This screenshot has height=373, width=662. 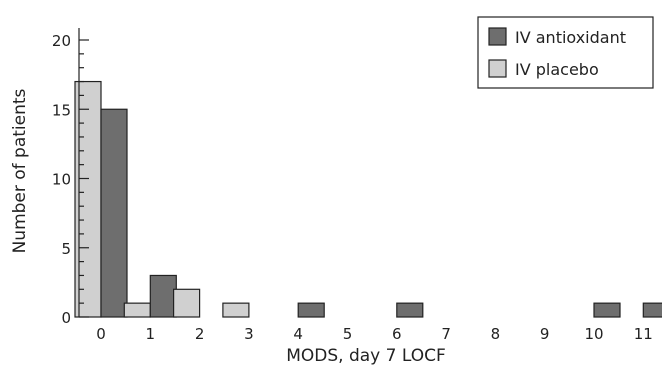 I want to click on x-tick-label-2: 2, so click(x=200, y=334).